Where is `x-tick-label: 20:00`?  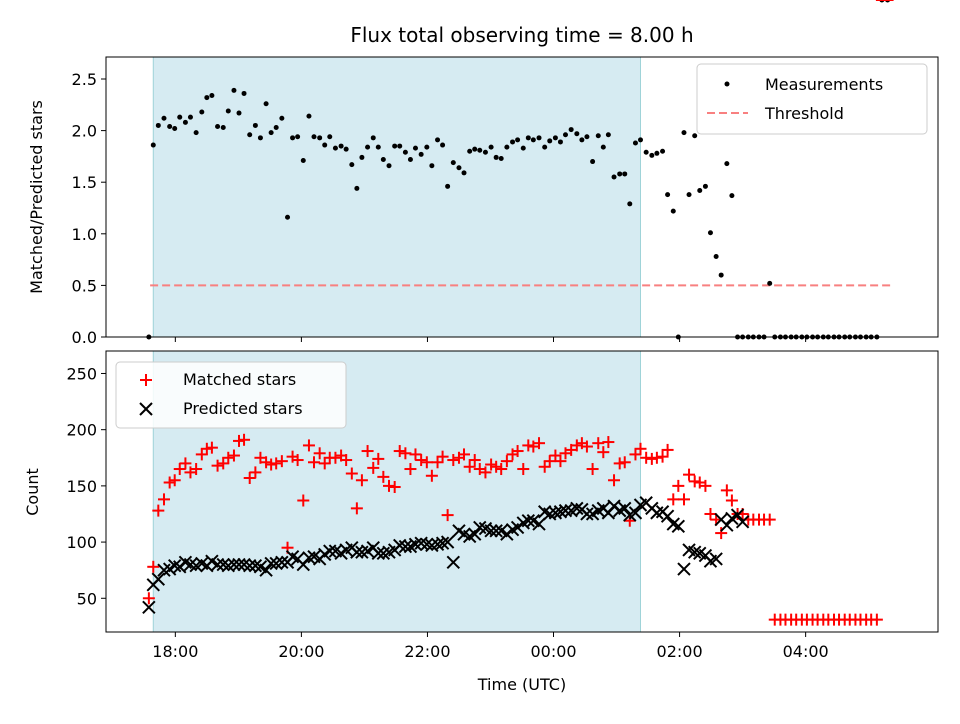
x-tick-label: 20:00 is located at coordinates (301, 651).